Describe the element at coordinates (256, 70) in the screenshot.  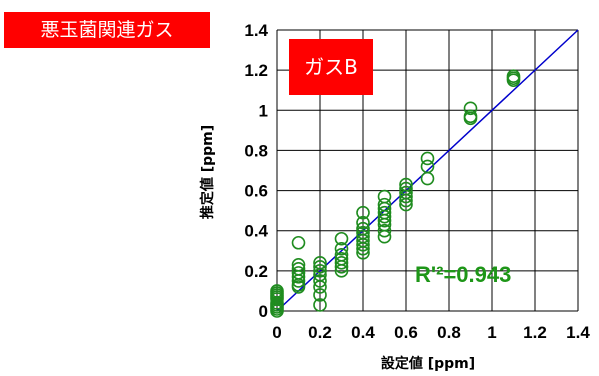
I see `y-tick-label: 1.2` at that location.